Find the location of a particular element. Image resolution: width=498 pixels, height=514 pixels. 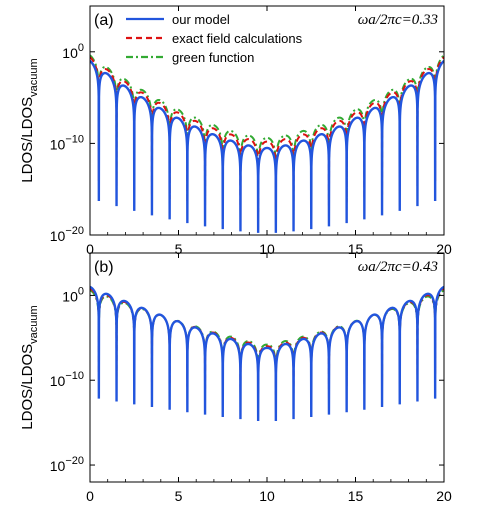

series-exact-field-calculations is located at coordinates (267, 341).